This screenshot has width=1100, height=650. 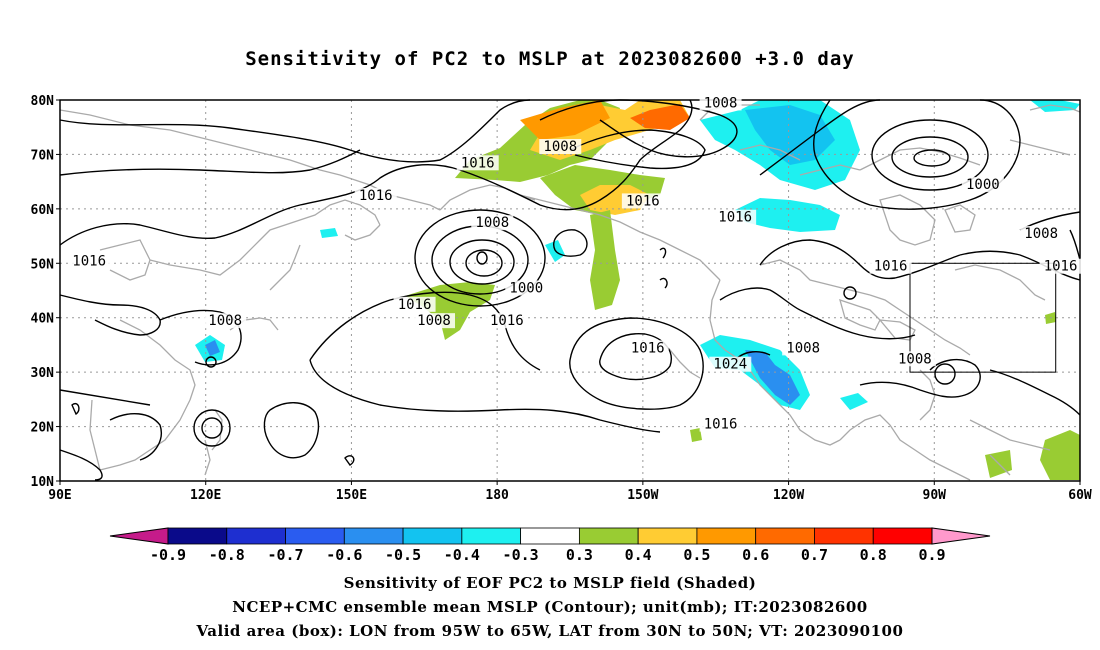 I want to click on colorbar-label: -0.7, so click(x=285, y=555).